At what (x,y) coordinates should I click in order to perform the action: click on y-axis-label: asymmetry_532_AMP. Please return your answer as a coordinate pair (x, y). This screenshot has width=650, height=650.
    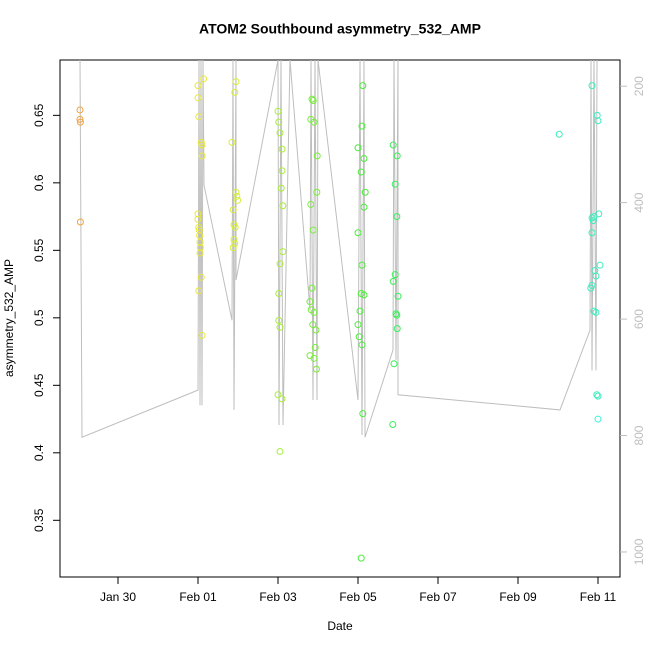
    Looking at the image, I should click on (9, 318).